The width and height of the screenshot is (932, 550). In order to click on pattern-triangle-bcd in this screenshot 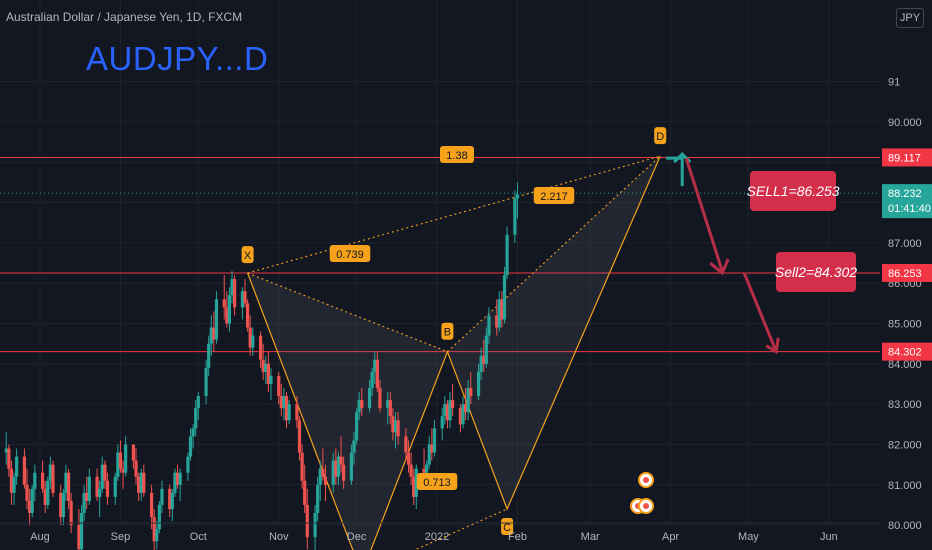, I will do `click(554, 332)`.